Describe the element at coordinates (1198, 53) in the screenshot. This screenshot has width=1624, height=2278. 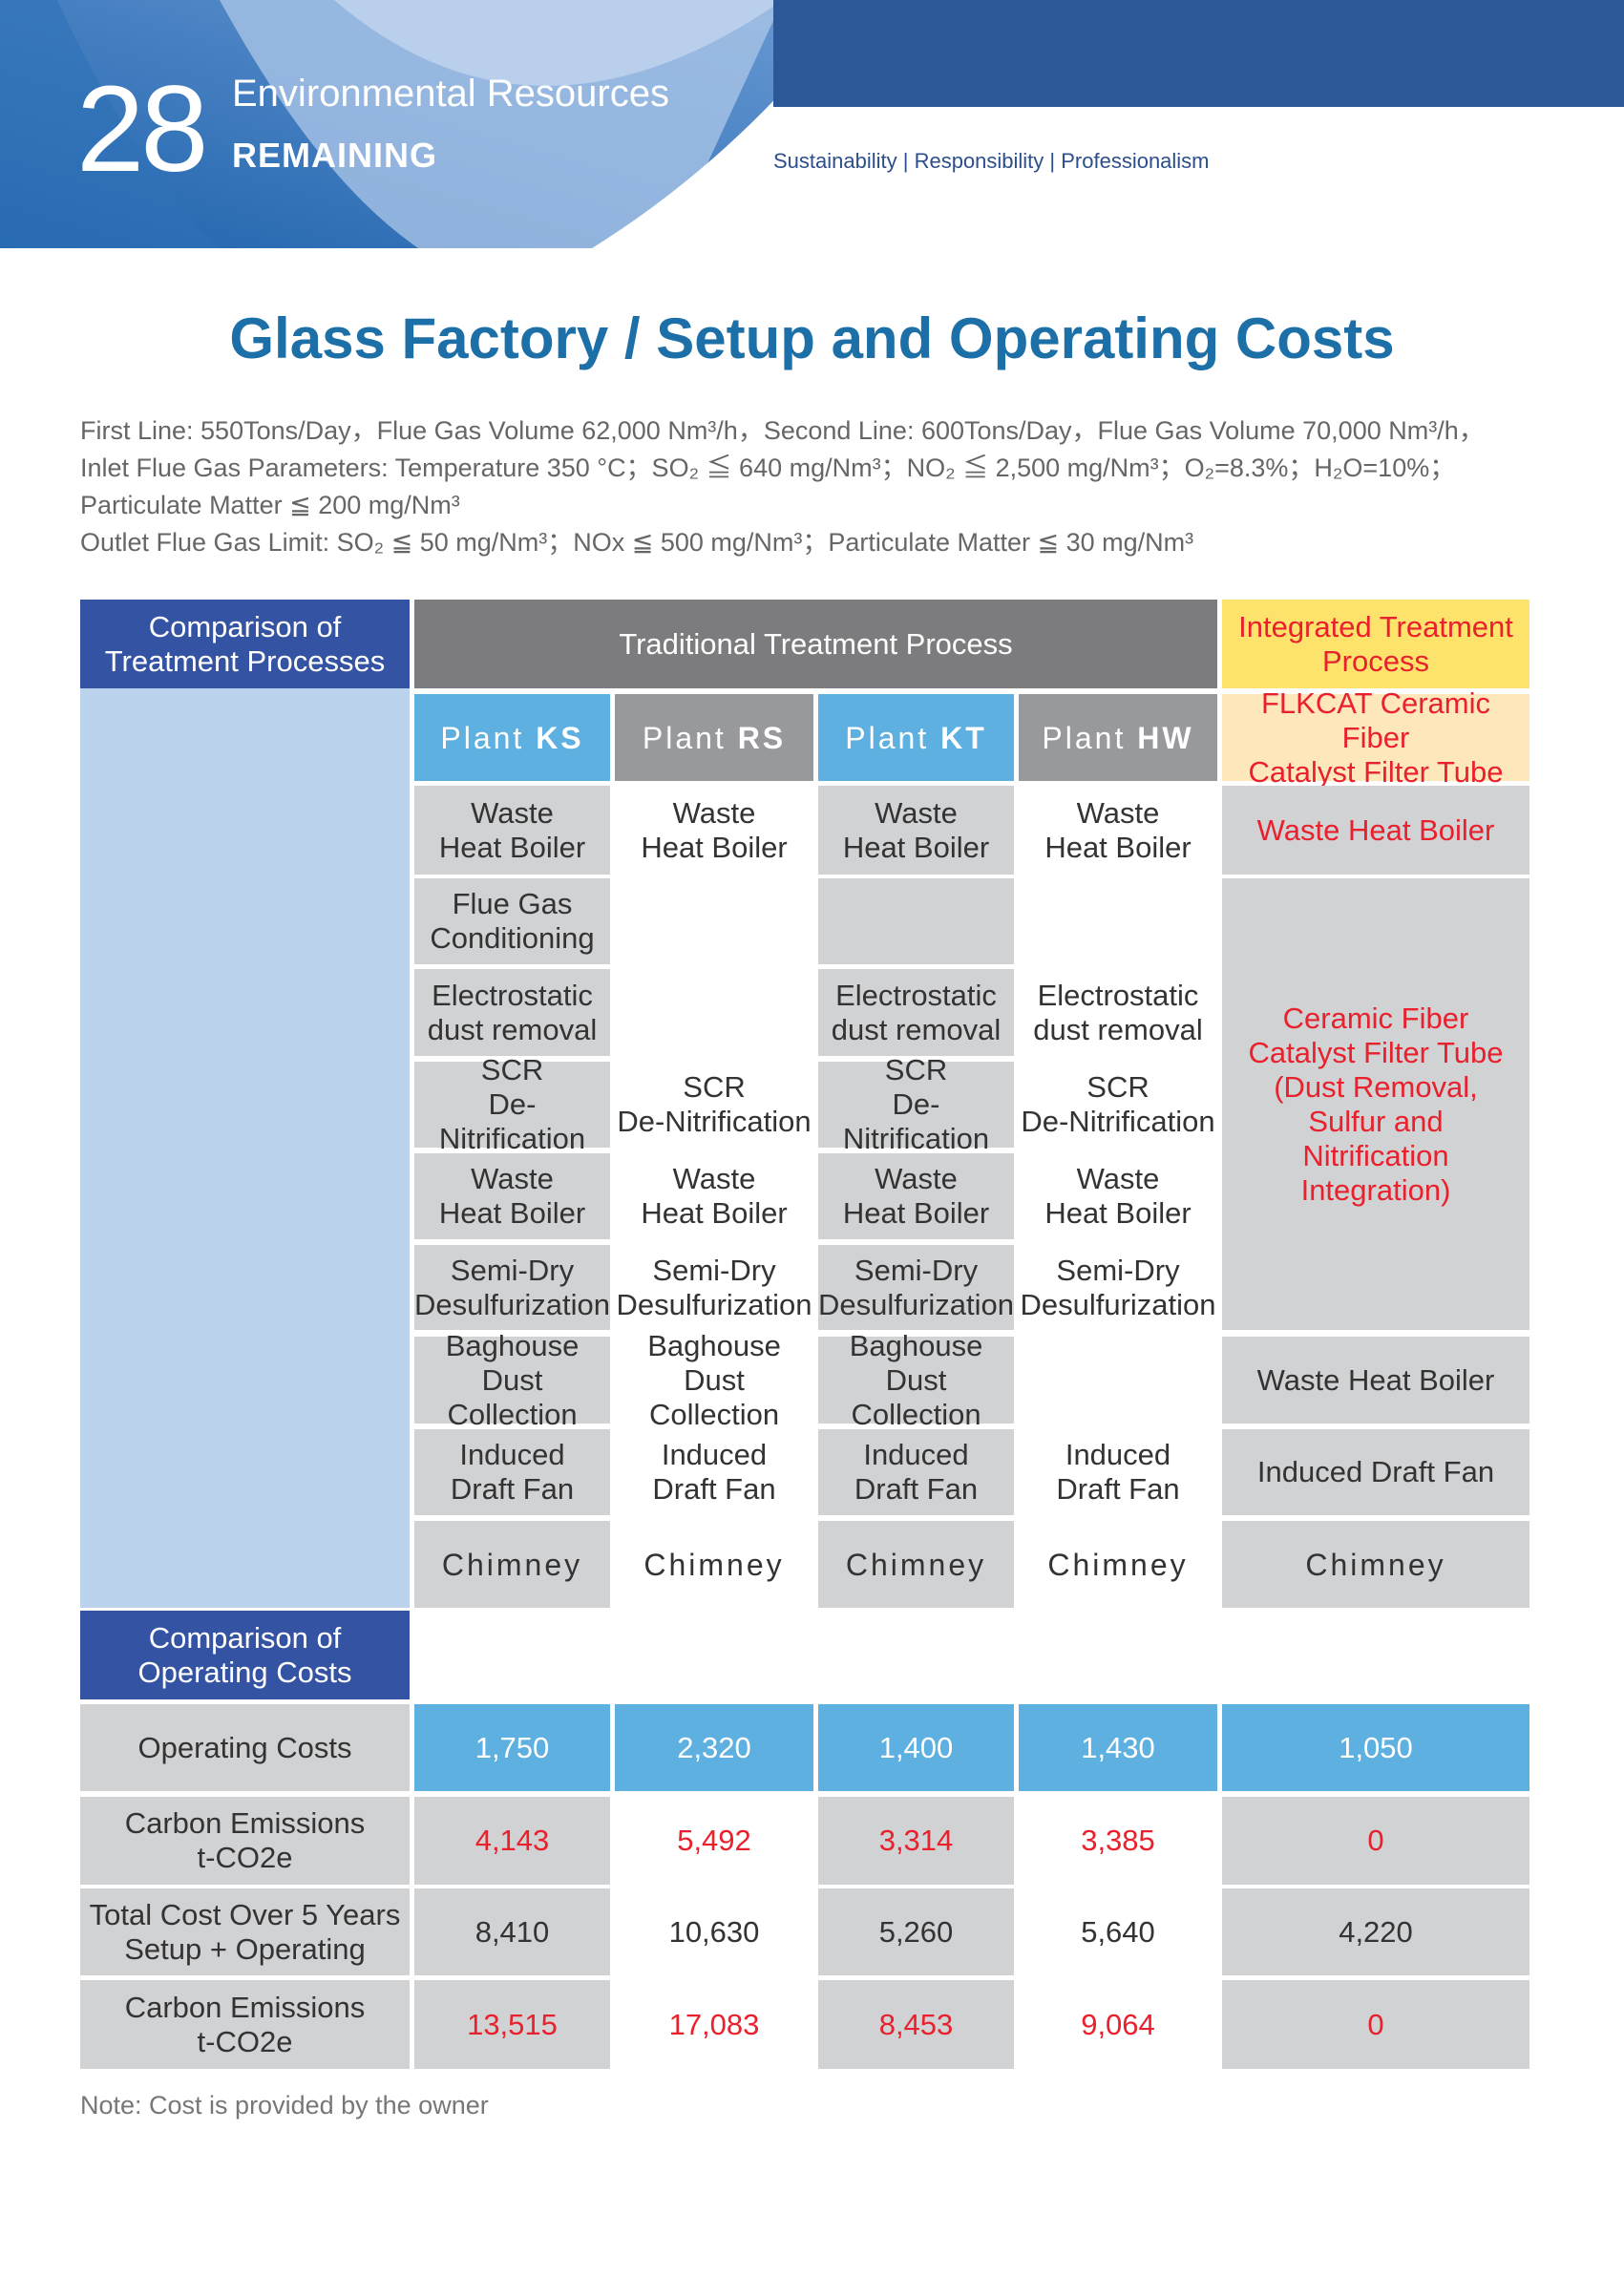
I see `header-band` at that location.